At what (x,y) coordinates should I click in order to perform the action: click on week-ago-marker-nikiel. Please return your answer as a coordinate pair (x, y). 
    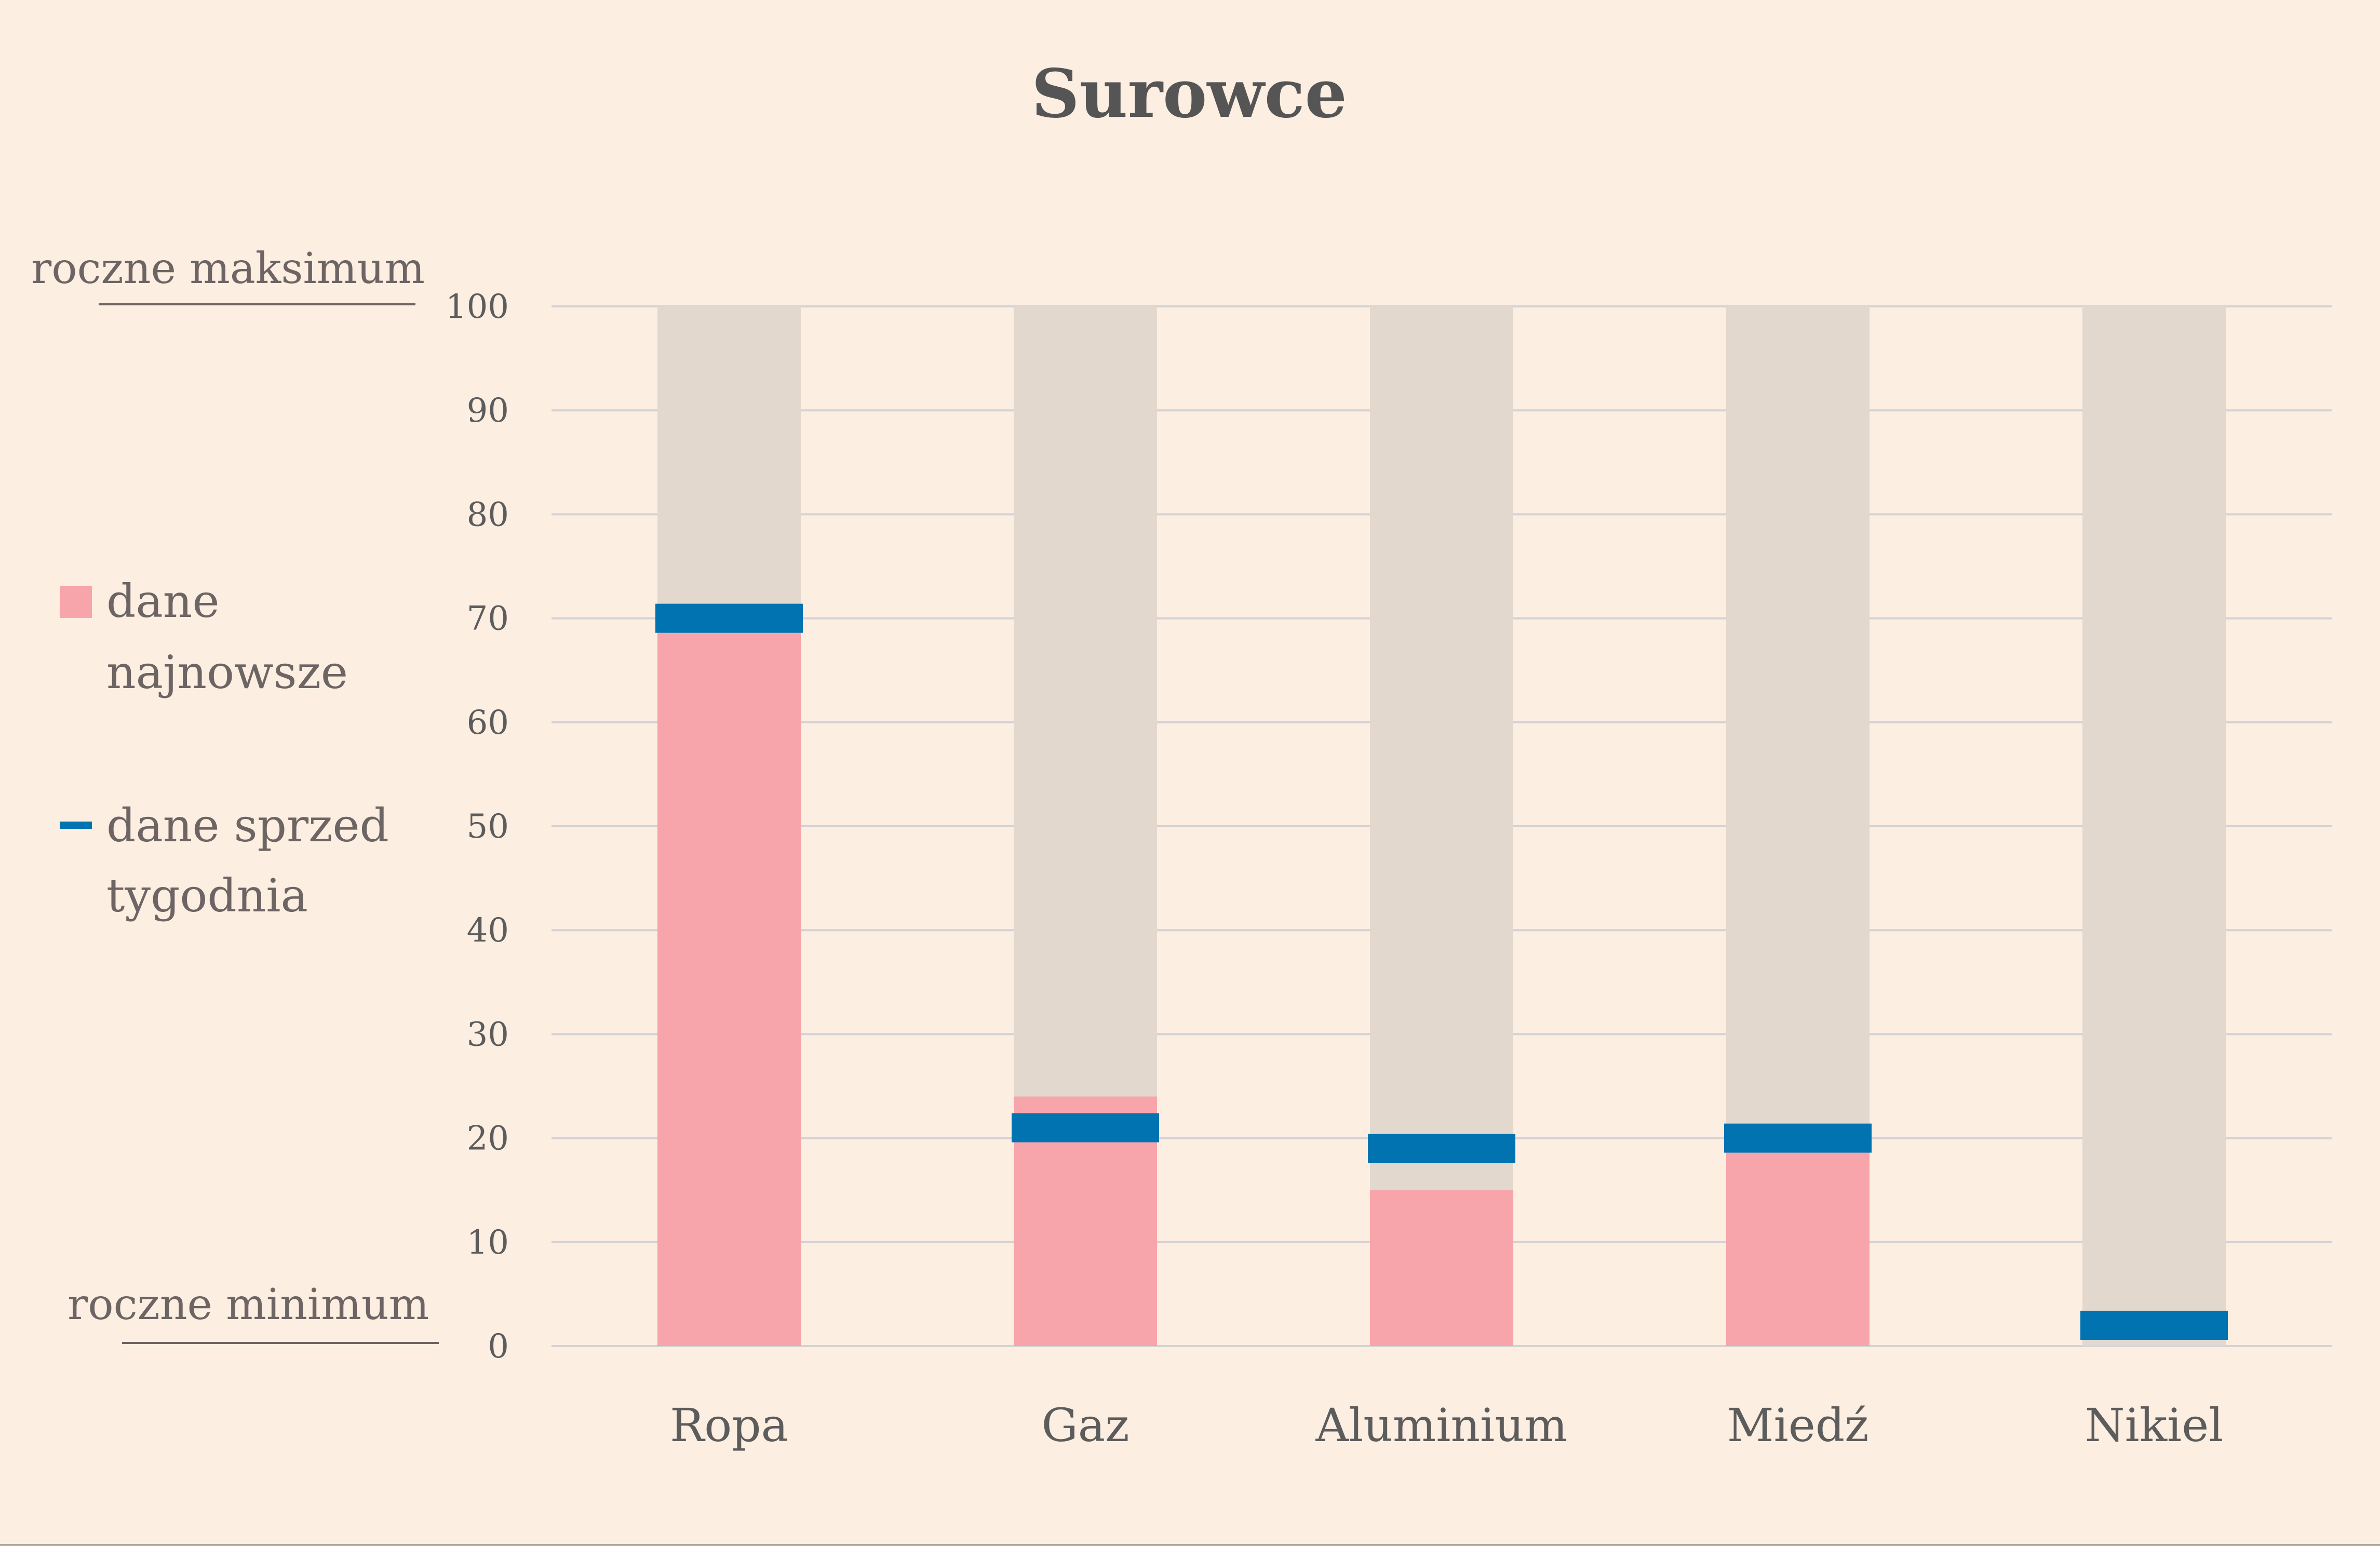
    Looking at the image, I should click on (2154, 1325).